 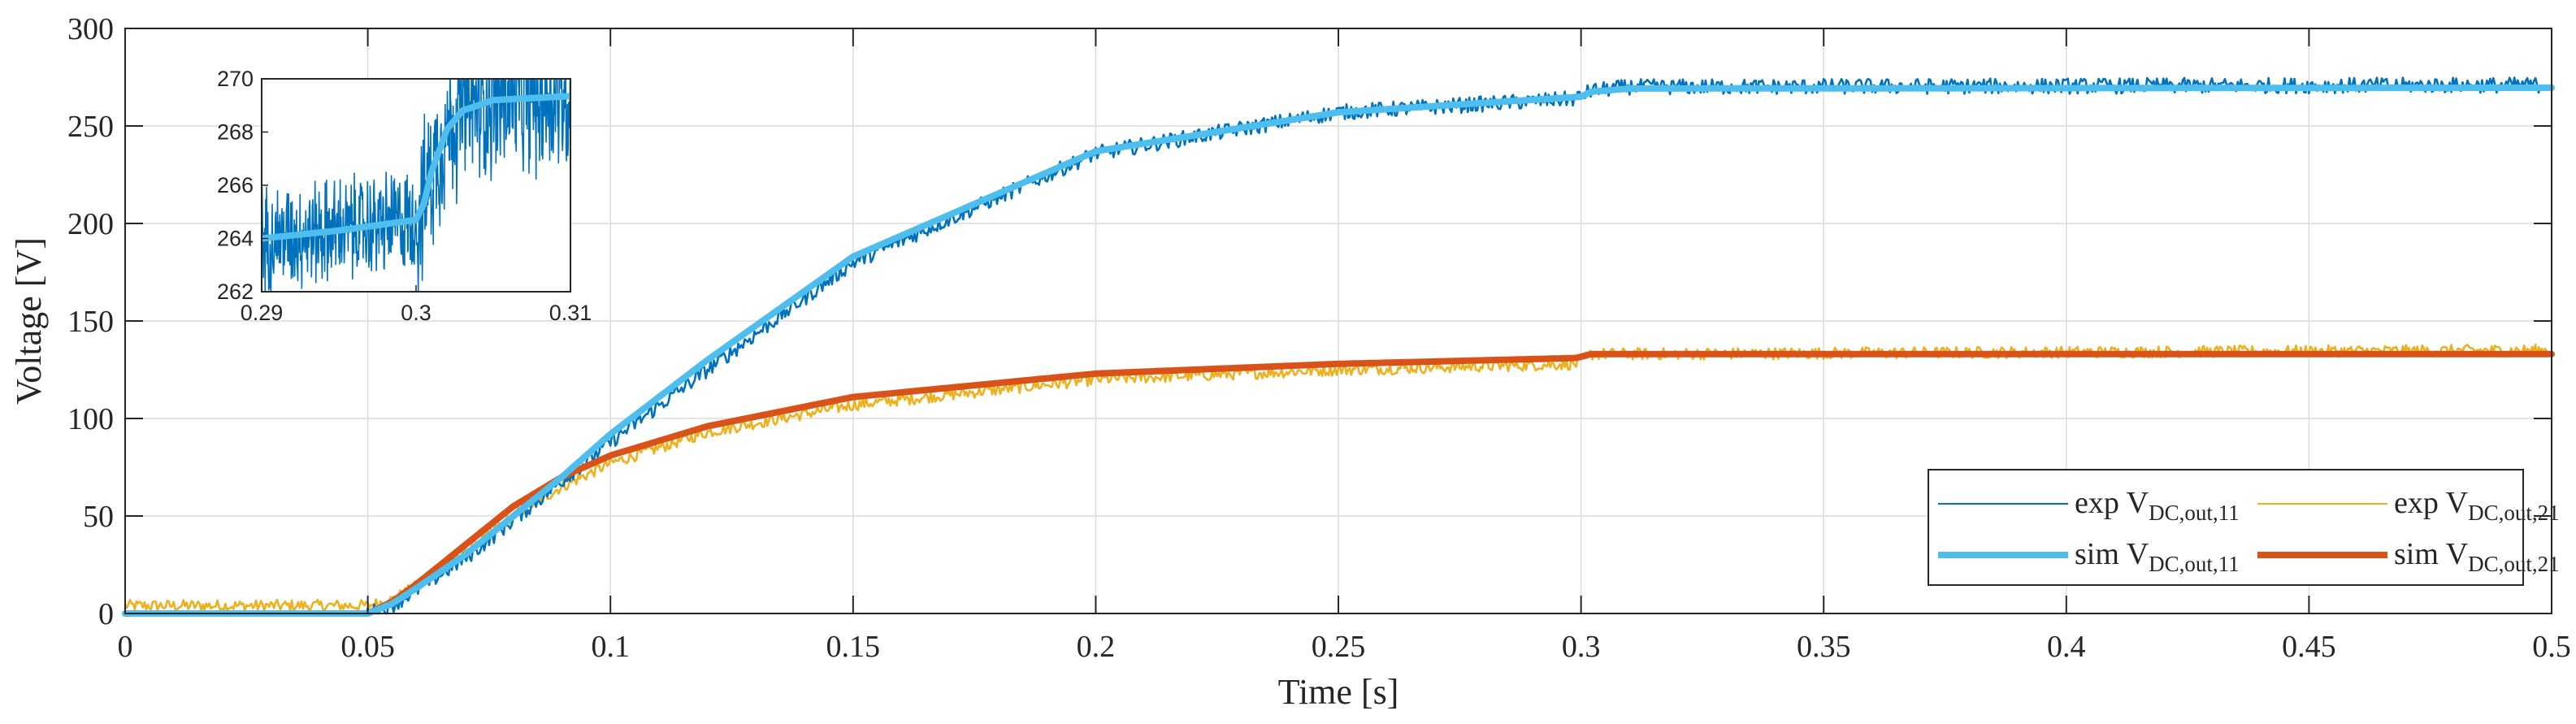 What do you see at coordinates (2112, 503) in the screenshot?
I see `legend-label-exp-11: exp V` at bounding box center [2112, 503].